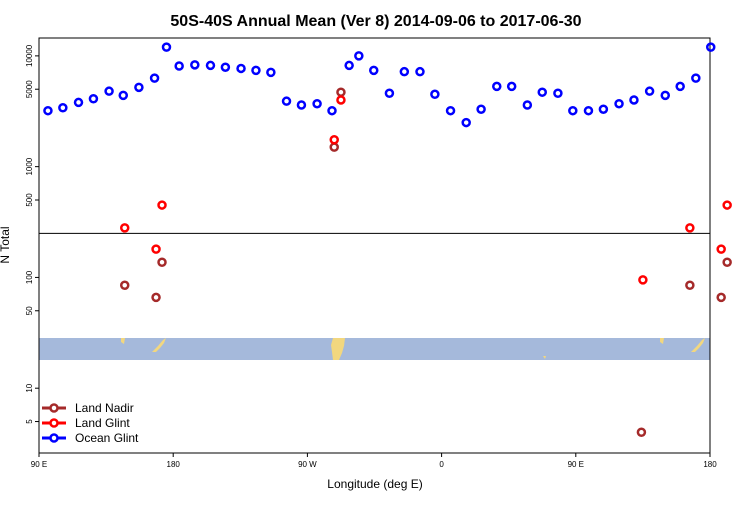 The image size is (750, 505). What do you see at coordinates (29, 200) in the screenshot?
I see `y-tick-label: 500` at bounding box center [29, 200].